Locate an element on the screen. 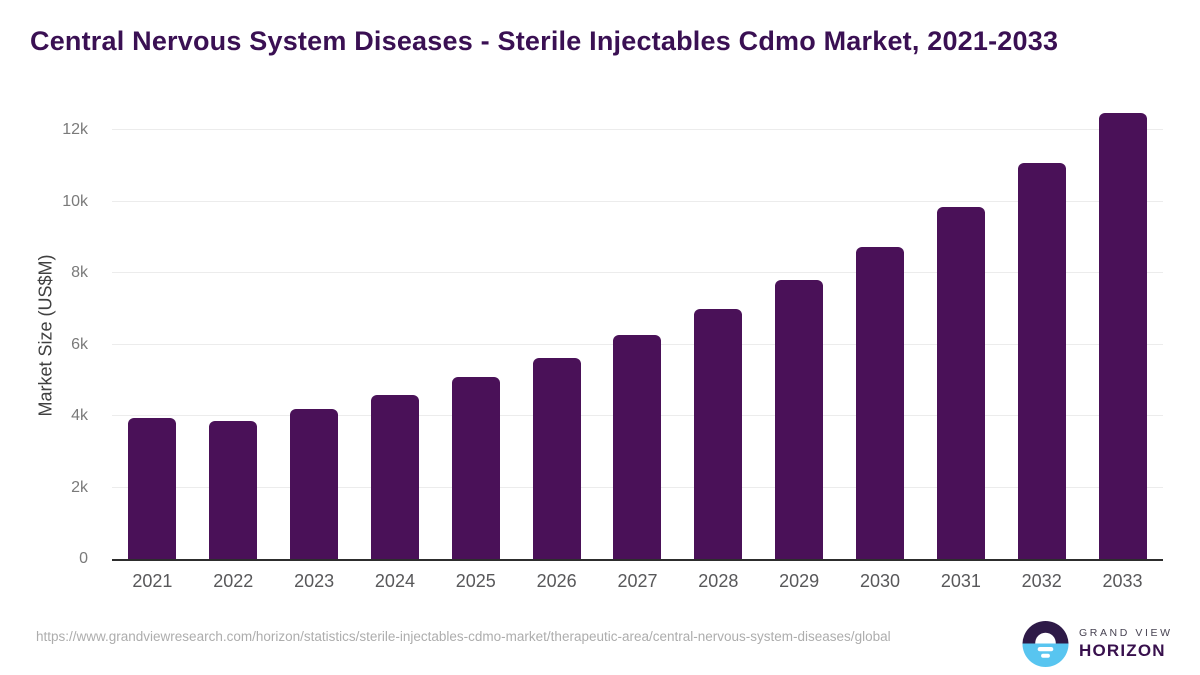  bar-slot-2033 is located at coordinates (1122, 334).